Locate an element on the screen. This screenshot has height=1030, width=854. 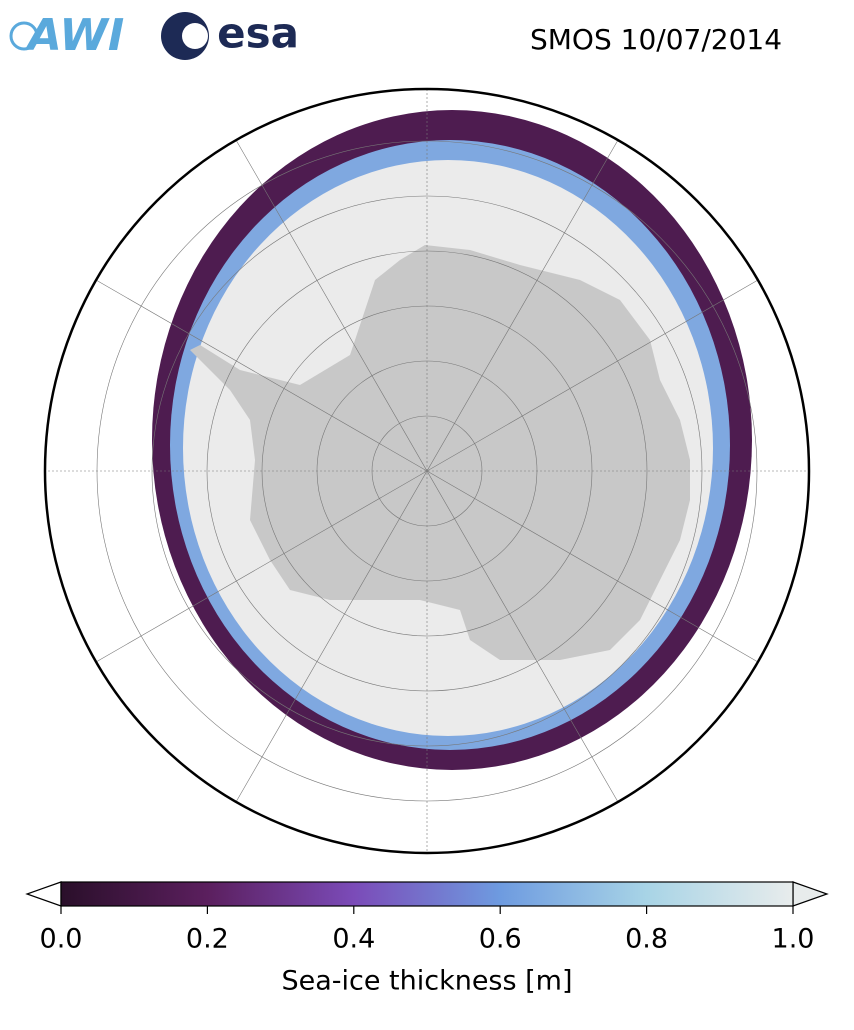
extend-min is located at coordinates (43, 894).